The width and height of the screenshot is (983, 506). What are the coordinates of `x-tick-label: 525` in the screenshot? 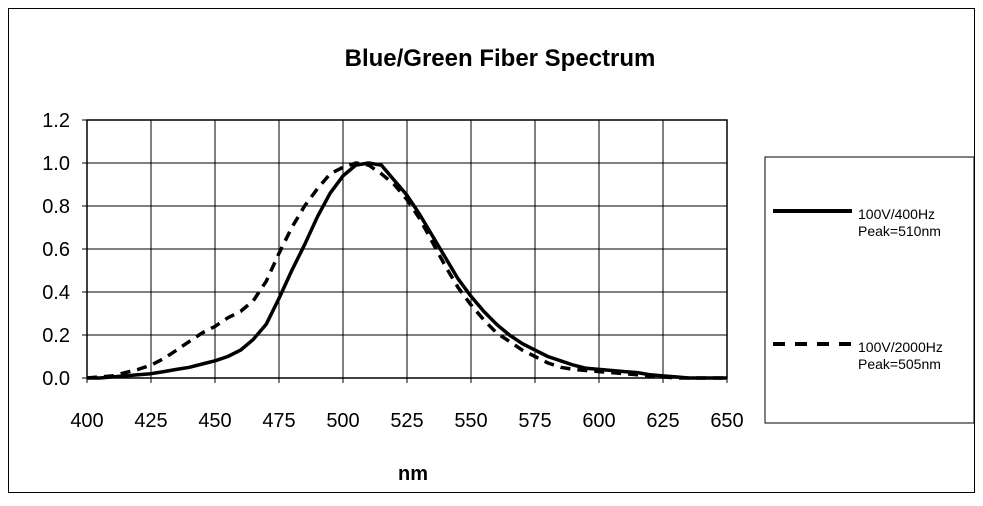 It's located at (406, 421).